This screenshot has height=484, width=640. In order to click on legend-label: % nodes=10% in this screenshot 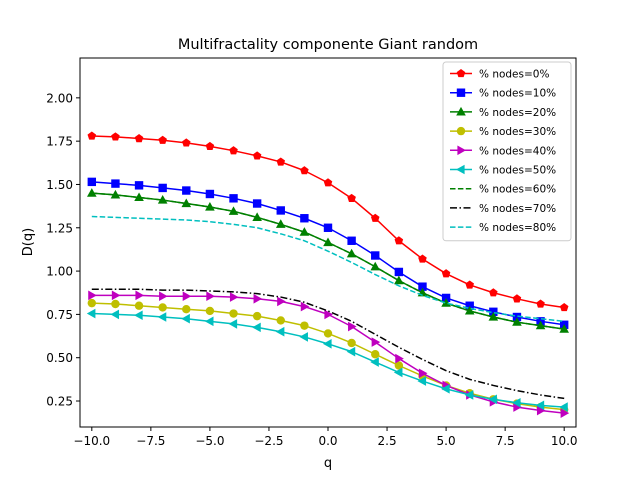, I will do `click(517, 94)`.